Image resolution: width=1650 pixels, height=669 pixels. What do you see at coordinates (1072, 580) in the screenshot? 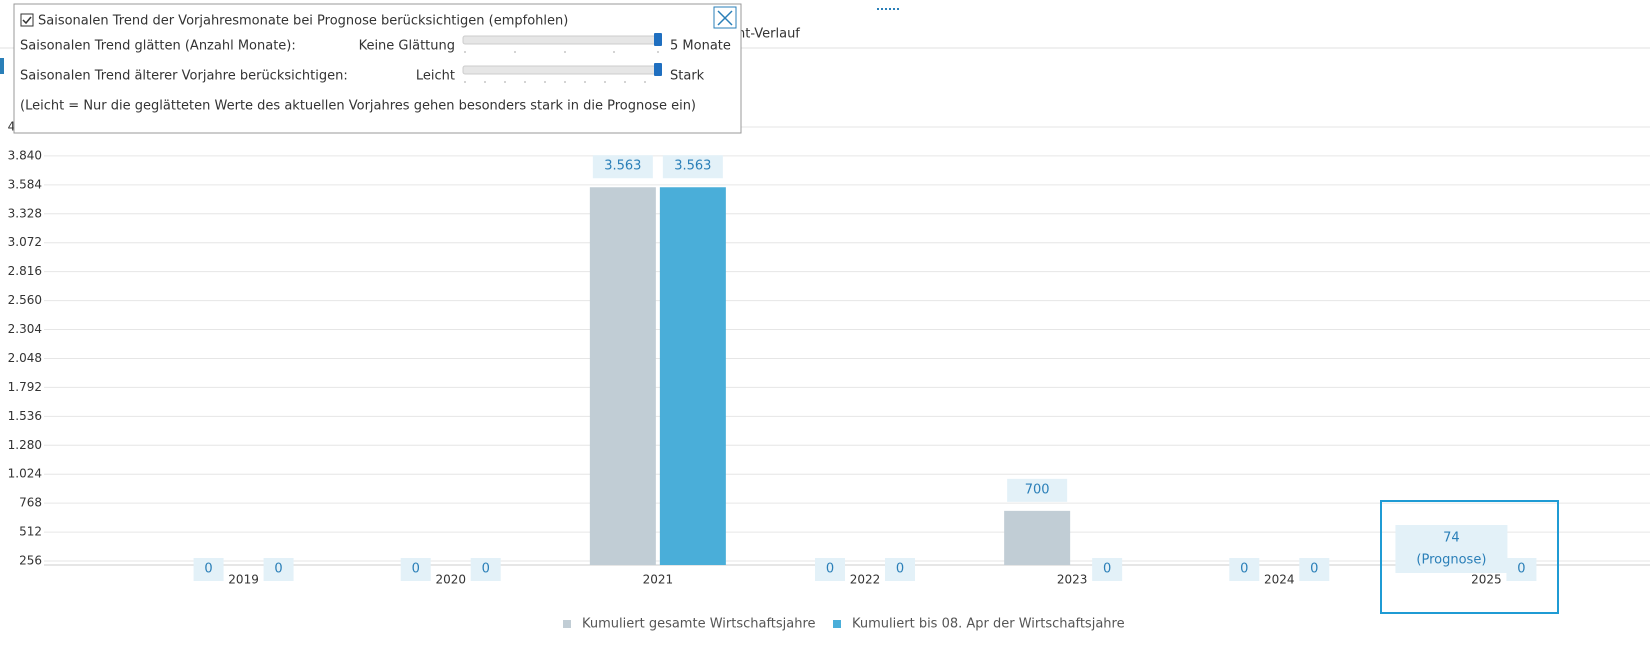
I see `x-tick-label: 2023` at bounding box center [1072, 580].